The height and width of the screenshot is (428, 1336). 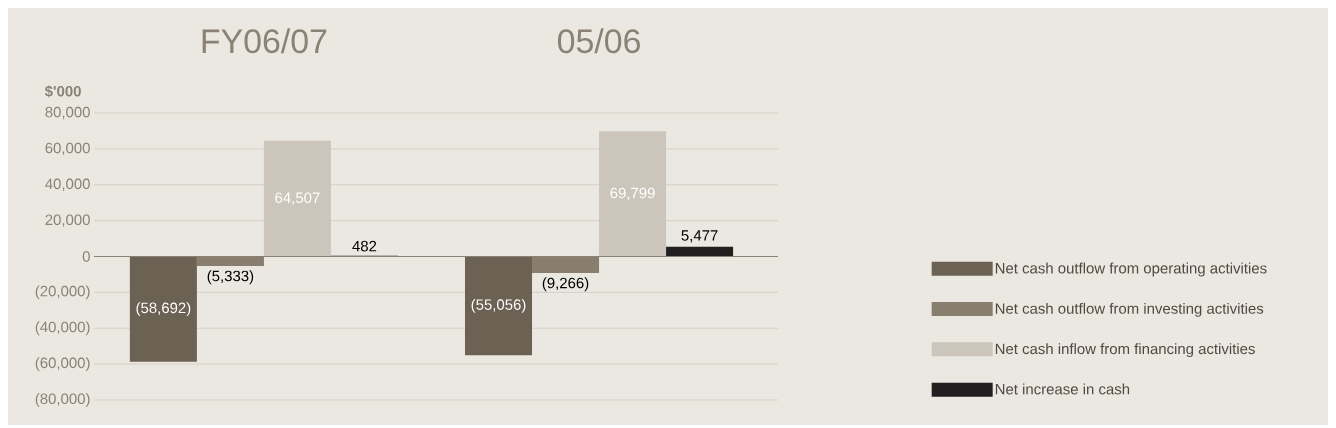 What do you see at coordinates (1129, 309) in the screenshot?
I see `legend-label: Net cash outflow from investing activities` at bounding box center [1129, 309].